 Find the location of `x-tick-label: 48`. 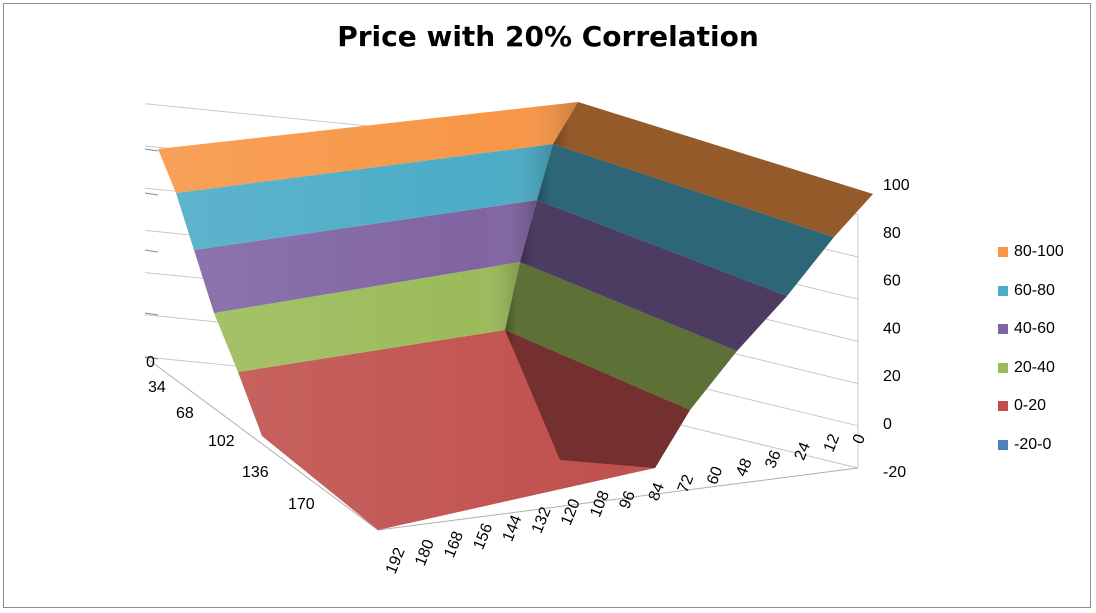

x-tick-label: 48 is located at coordinates (744, 467).